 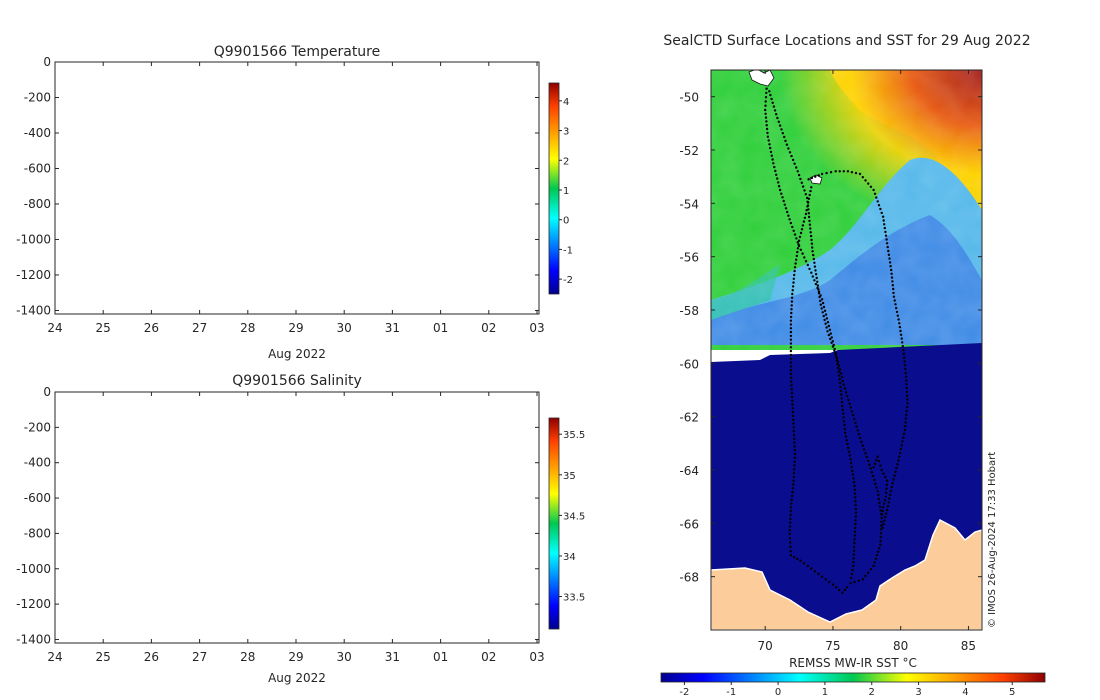 What do you see at coordinates (689, 471) in the screenshot?
I see `map-ytick-label: -64` at bounding box center [689, 471].